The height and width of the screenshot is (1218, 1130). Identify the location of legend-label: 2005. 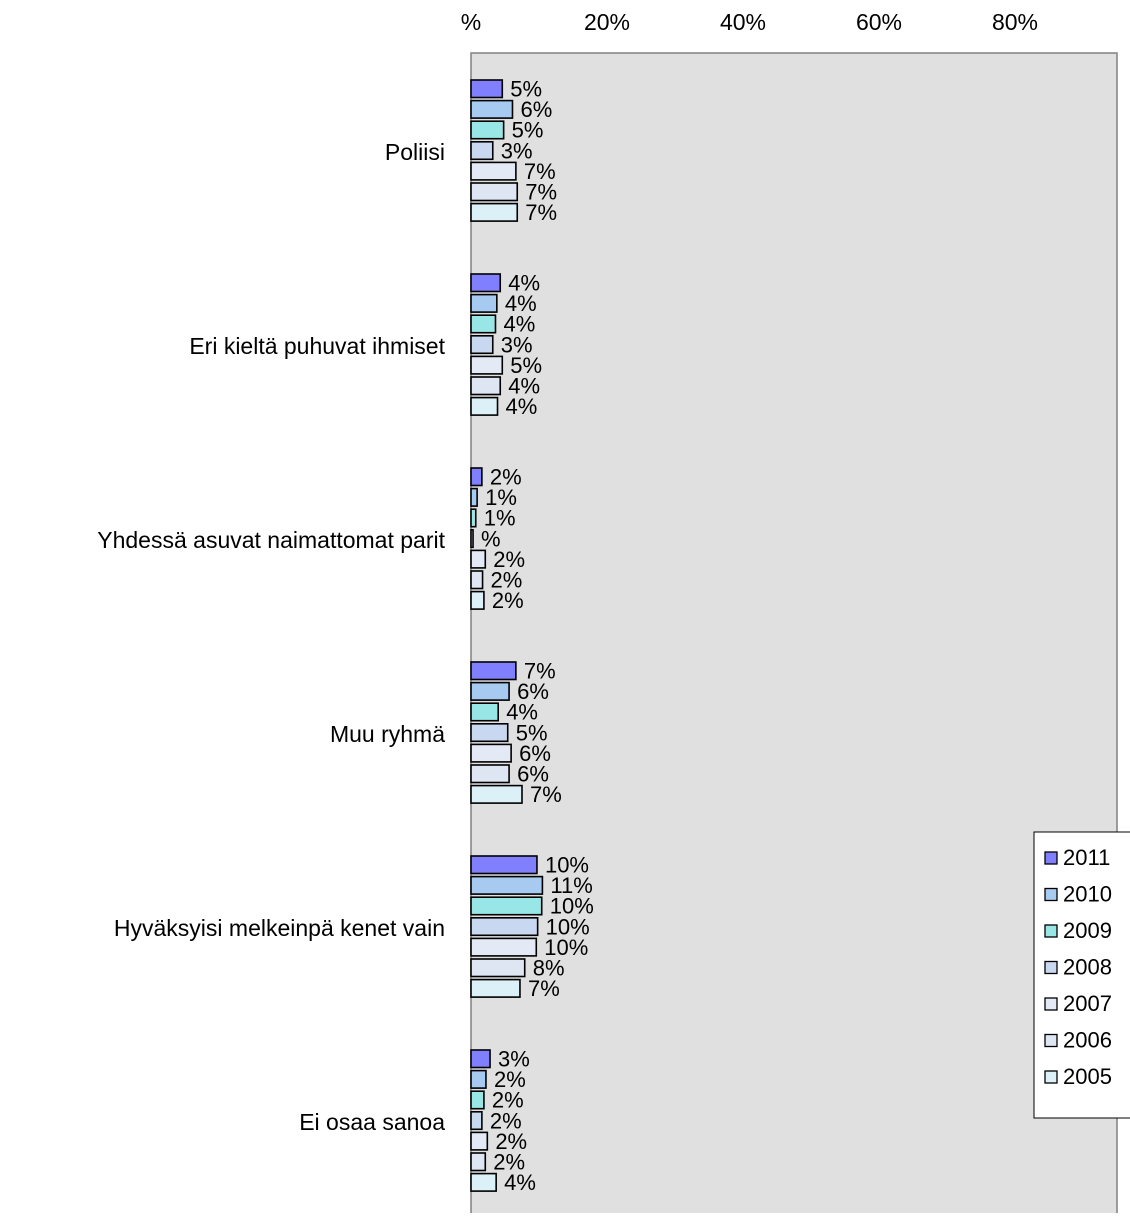
(1087, 1076).